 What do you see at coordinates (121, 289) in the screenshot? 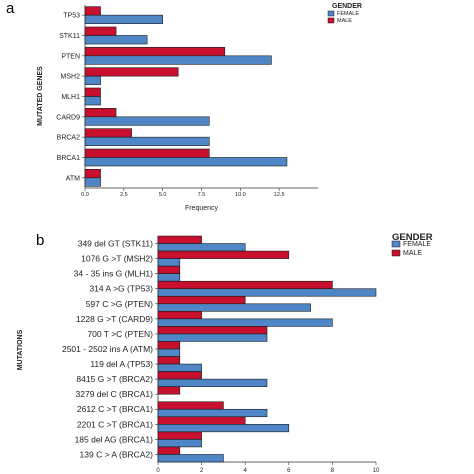
I see `b-category-label: 314 A >G (TP53)` at bounding box center [121, 289].